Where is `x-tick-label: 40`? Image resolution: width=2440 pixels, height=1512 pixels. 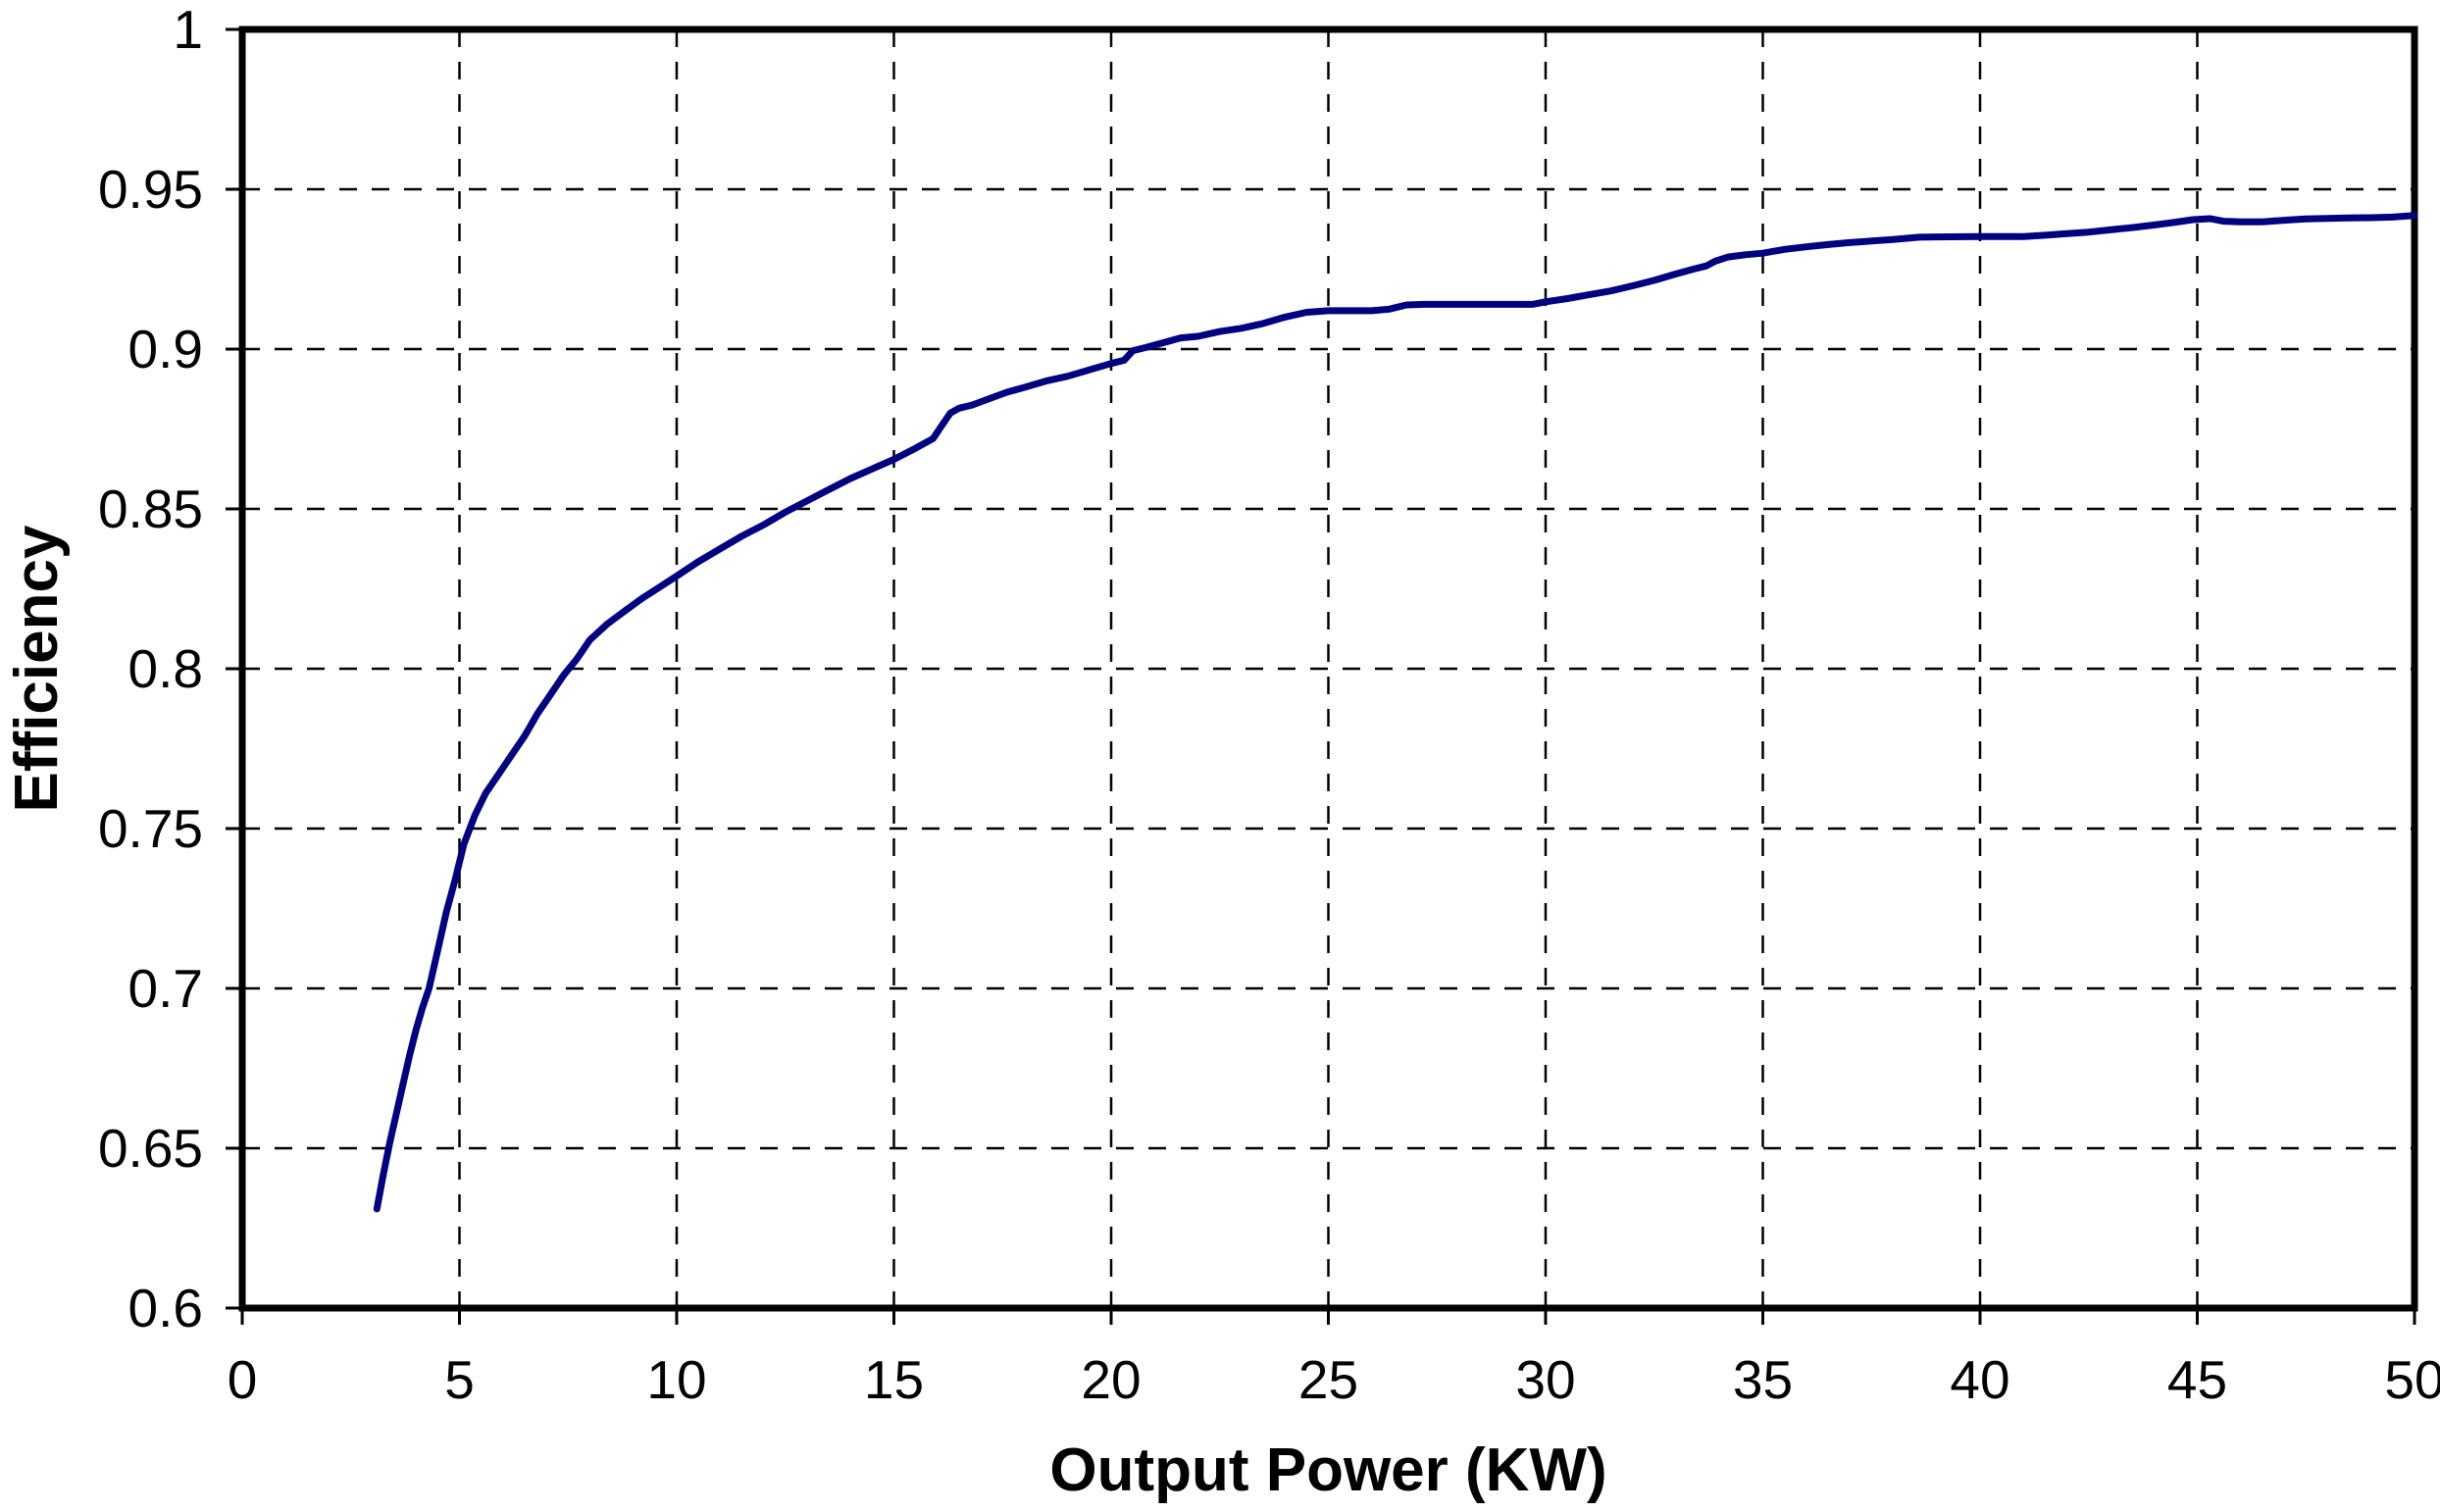
x-tick-label: 40 is located at coordinates (1979, 1379).